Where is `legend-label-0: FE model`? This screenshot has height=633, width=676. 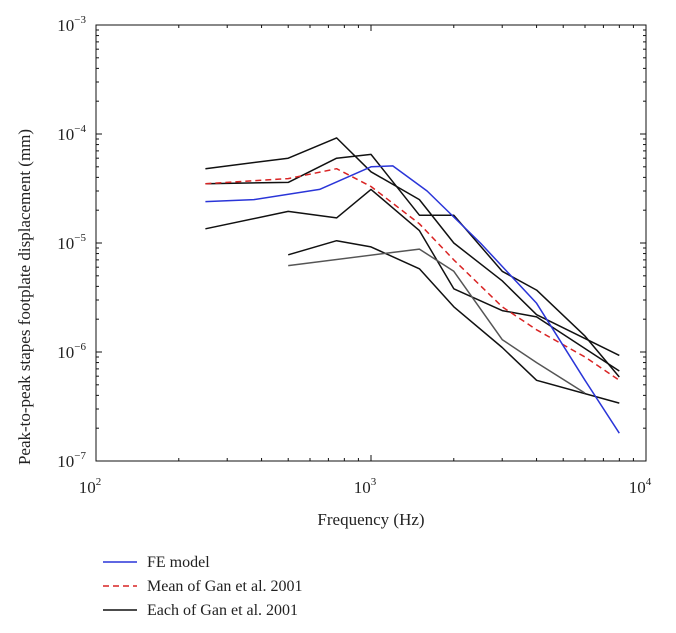 legend-label-0: FE model is located at coordinates (178, 562).